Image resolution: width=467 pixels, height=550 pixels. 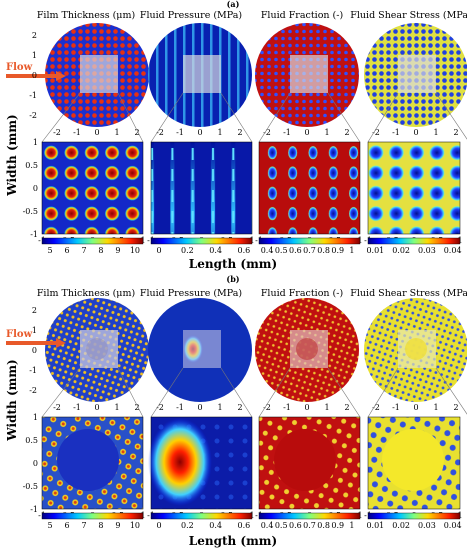 What do you see at coordinates (33, 115) in the screenshot?
I see `disk-y-tick-label: -2` at bounding box center [33, 115].